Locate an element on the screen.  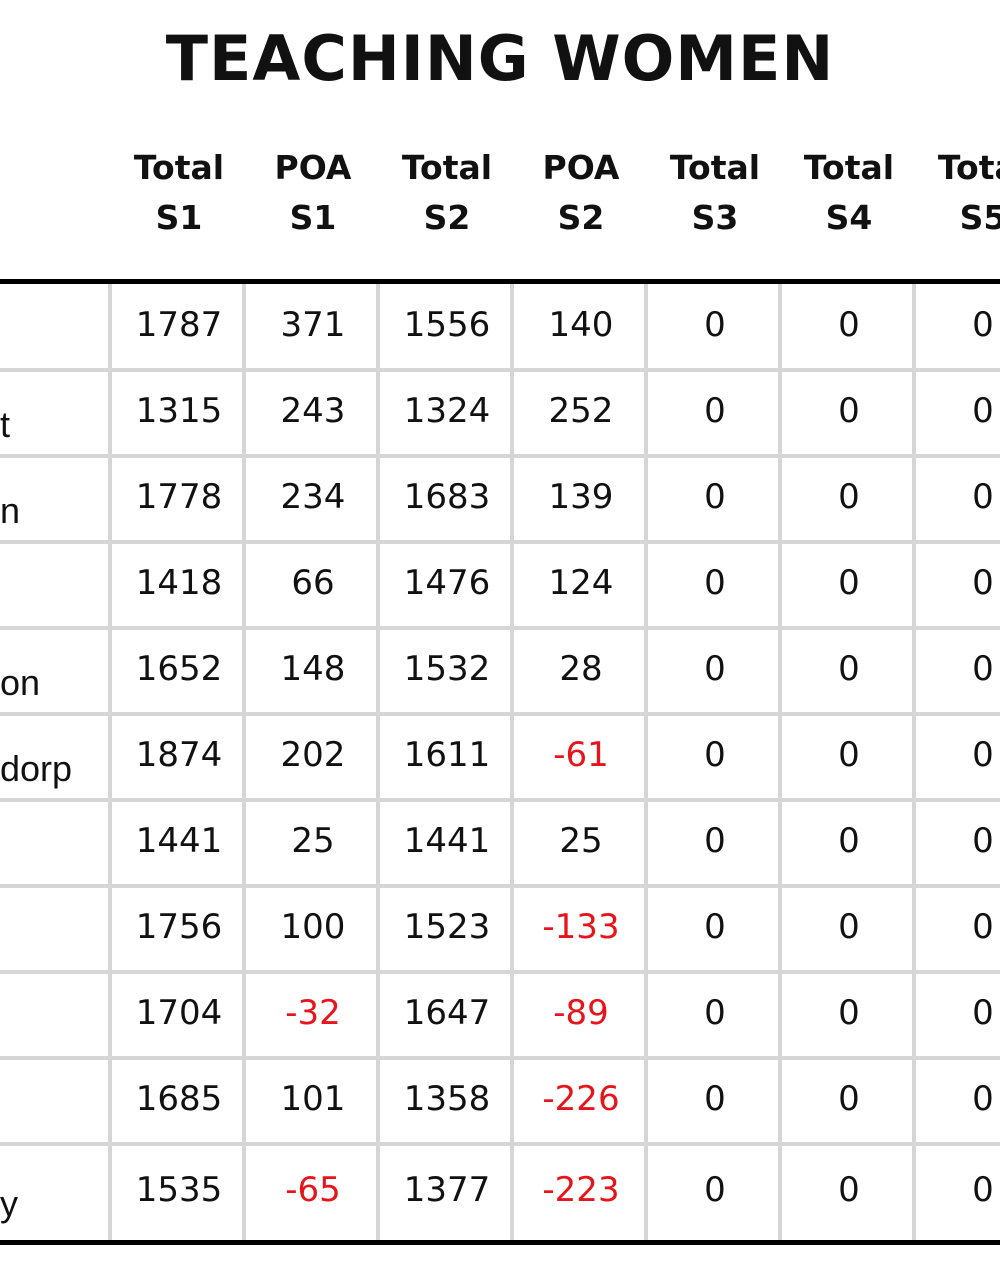
table-cell: 234 is located at coordinates (313, 497).